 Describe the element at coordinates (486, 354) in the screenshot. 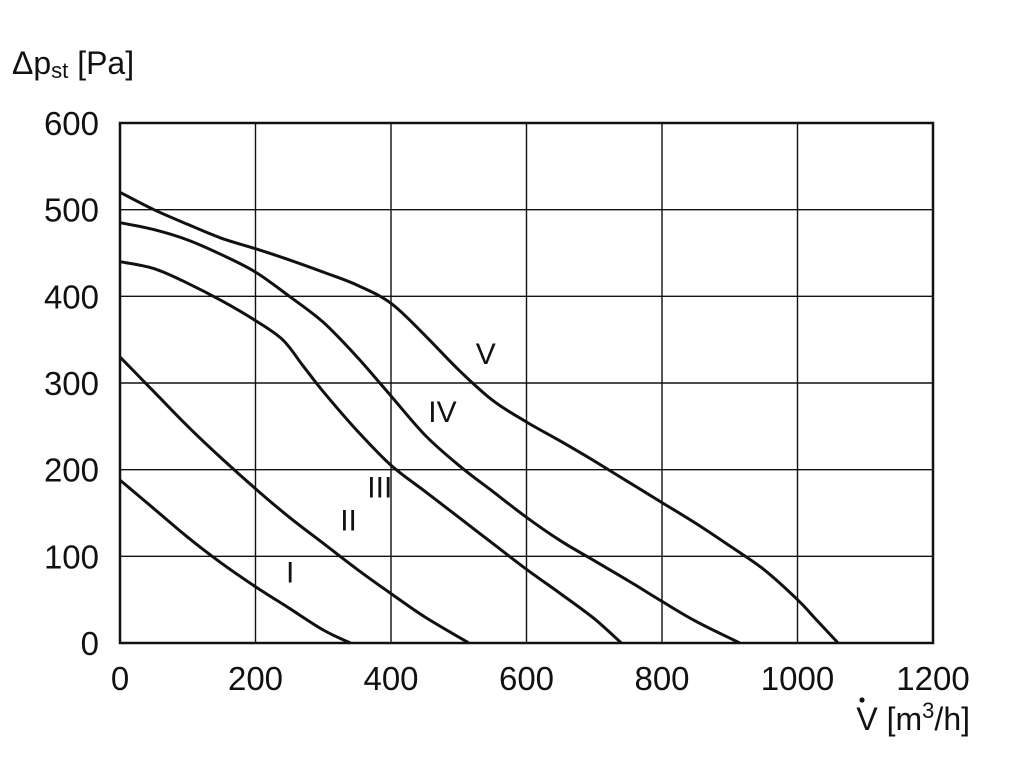

I see `curve-label-v: V` at that location.